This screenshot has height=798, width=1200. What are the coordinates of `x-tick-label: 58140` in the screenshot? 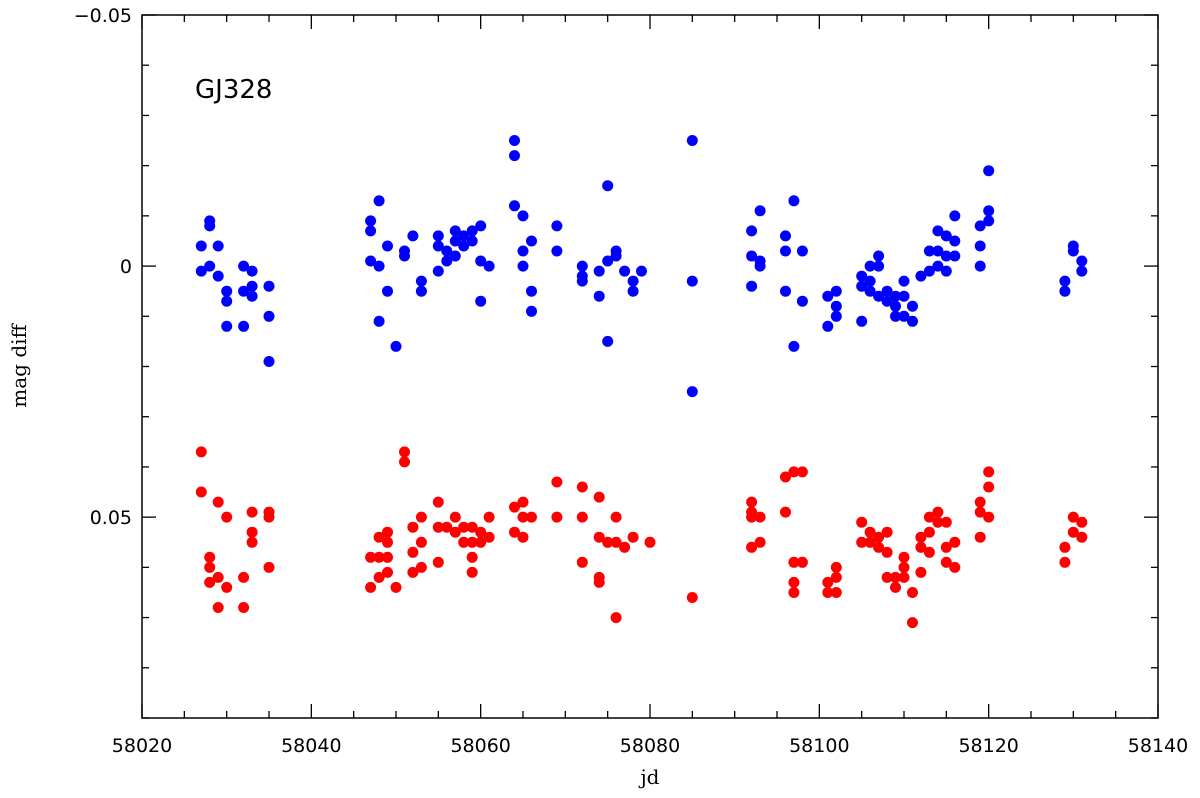 It's located at (1158, 746).